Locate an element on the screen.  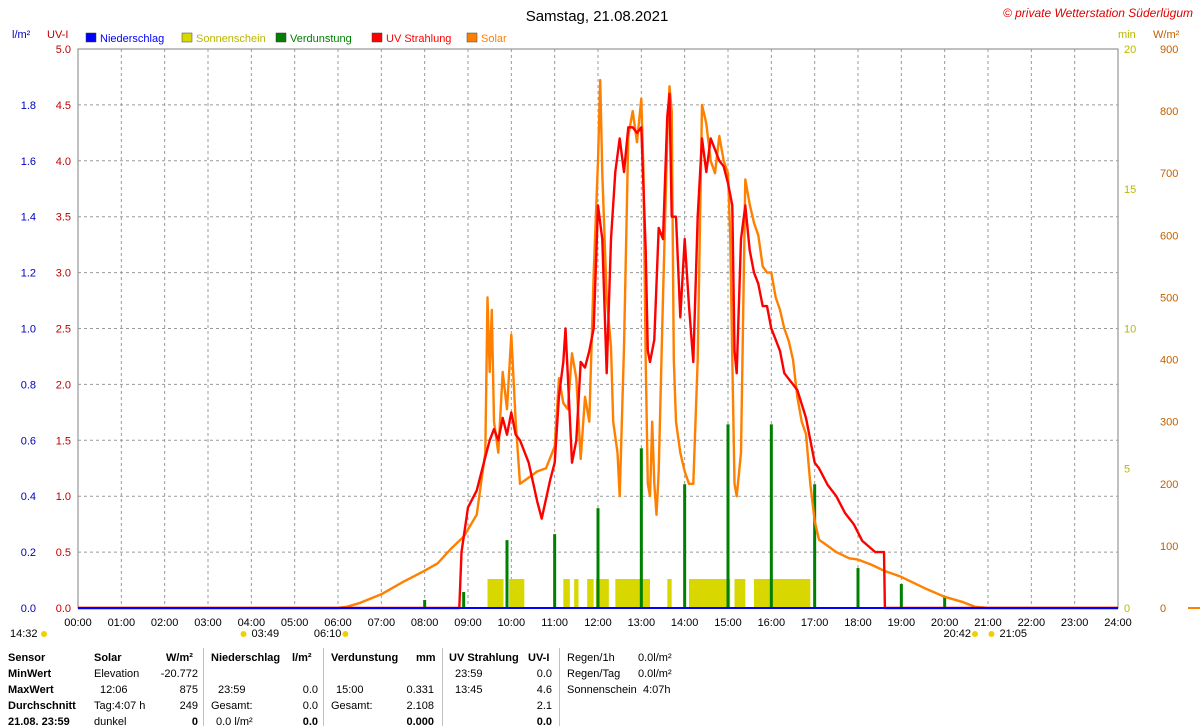
x-tick-label: 19:00 is located at coordinates (902, 623).